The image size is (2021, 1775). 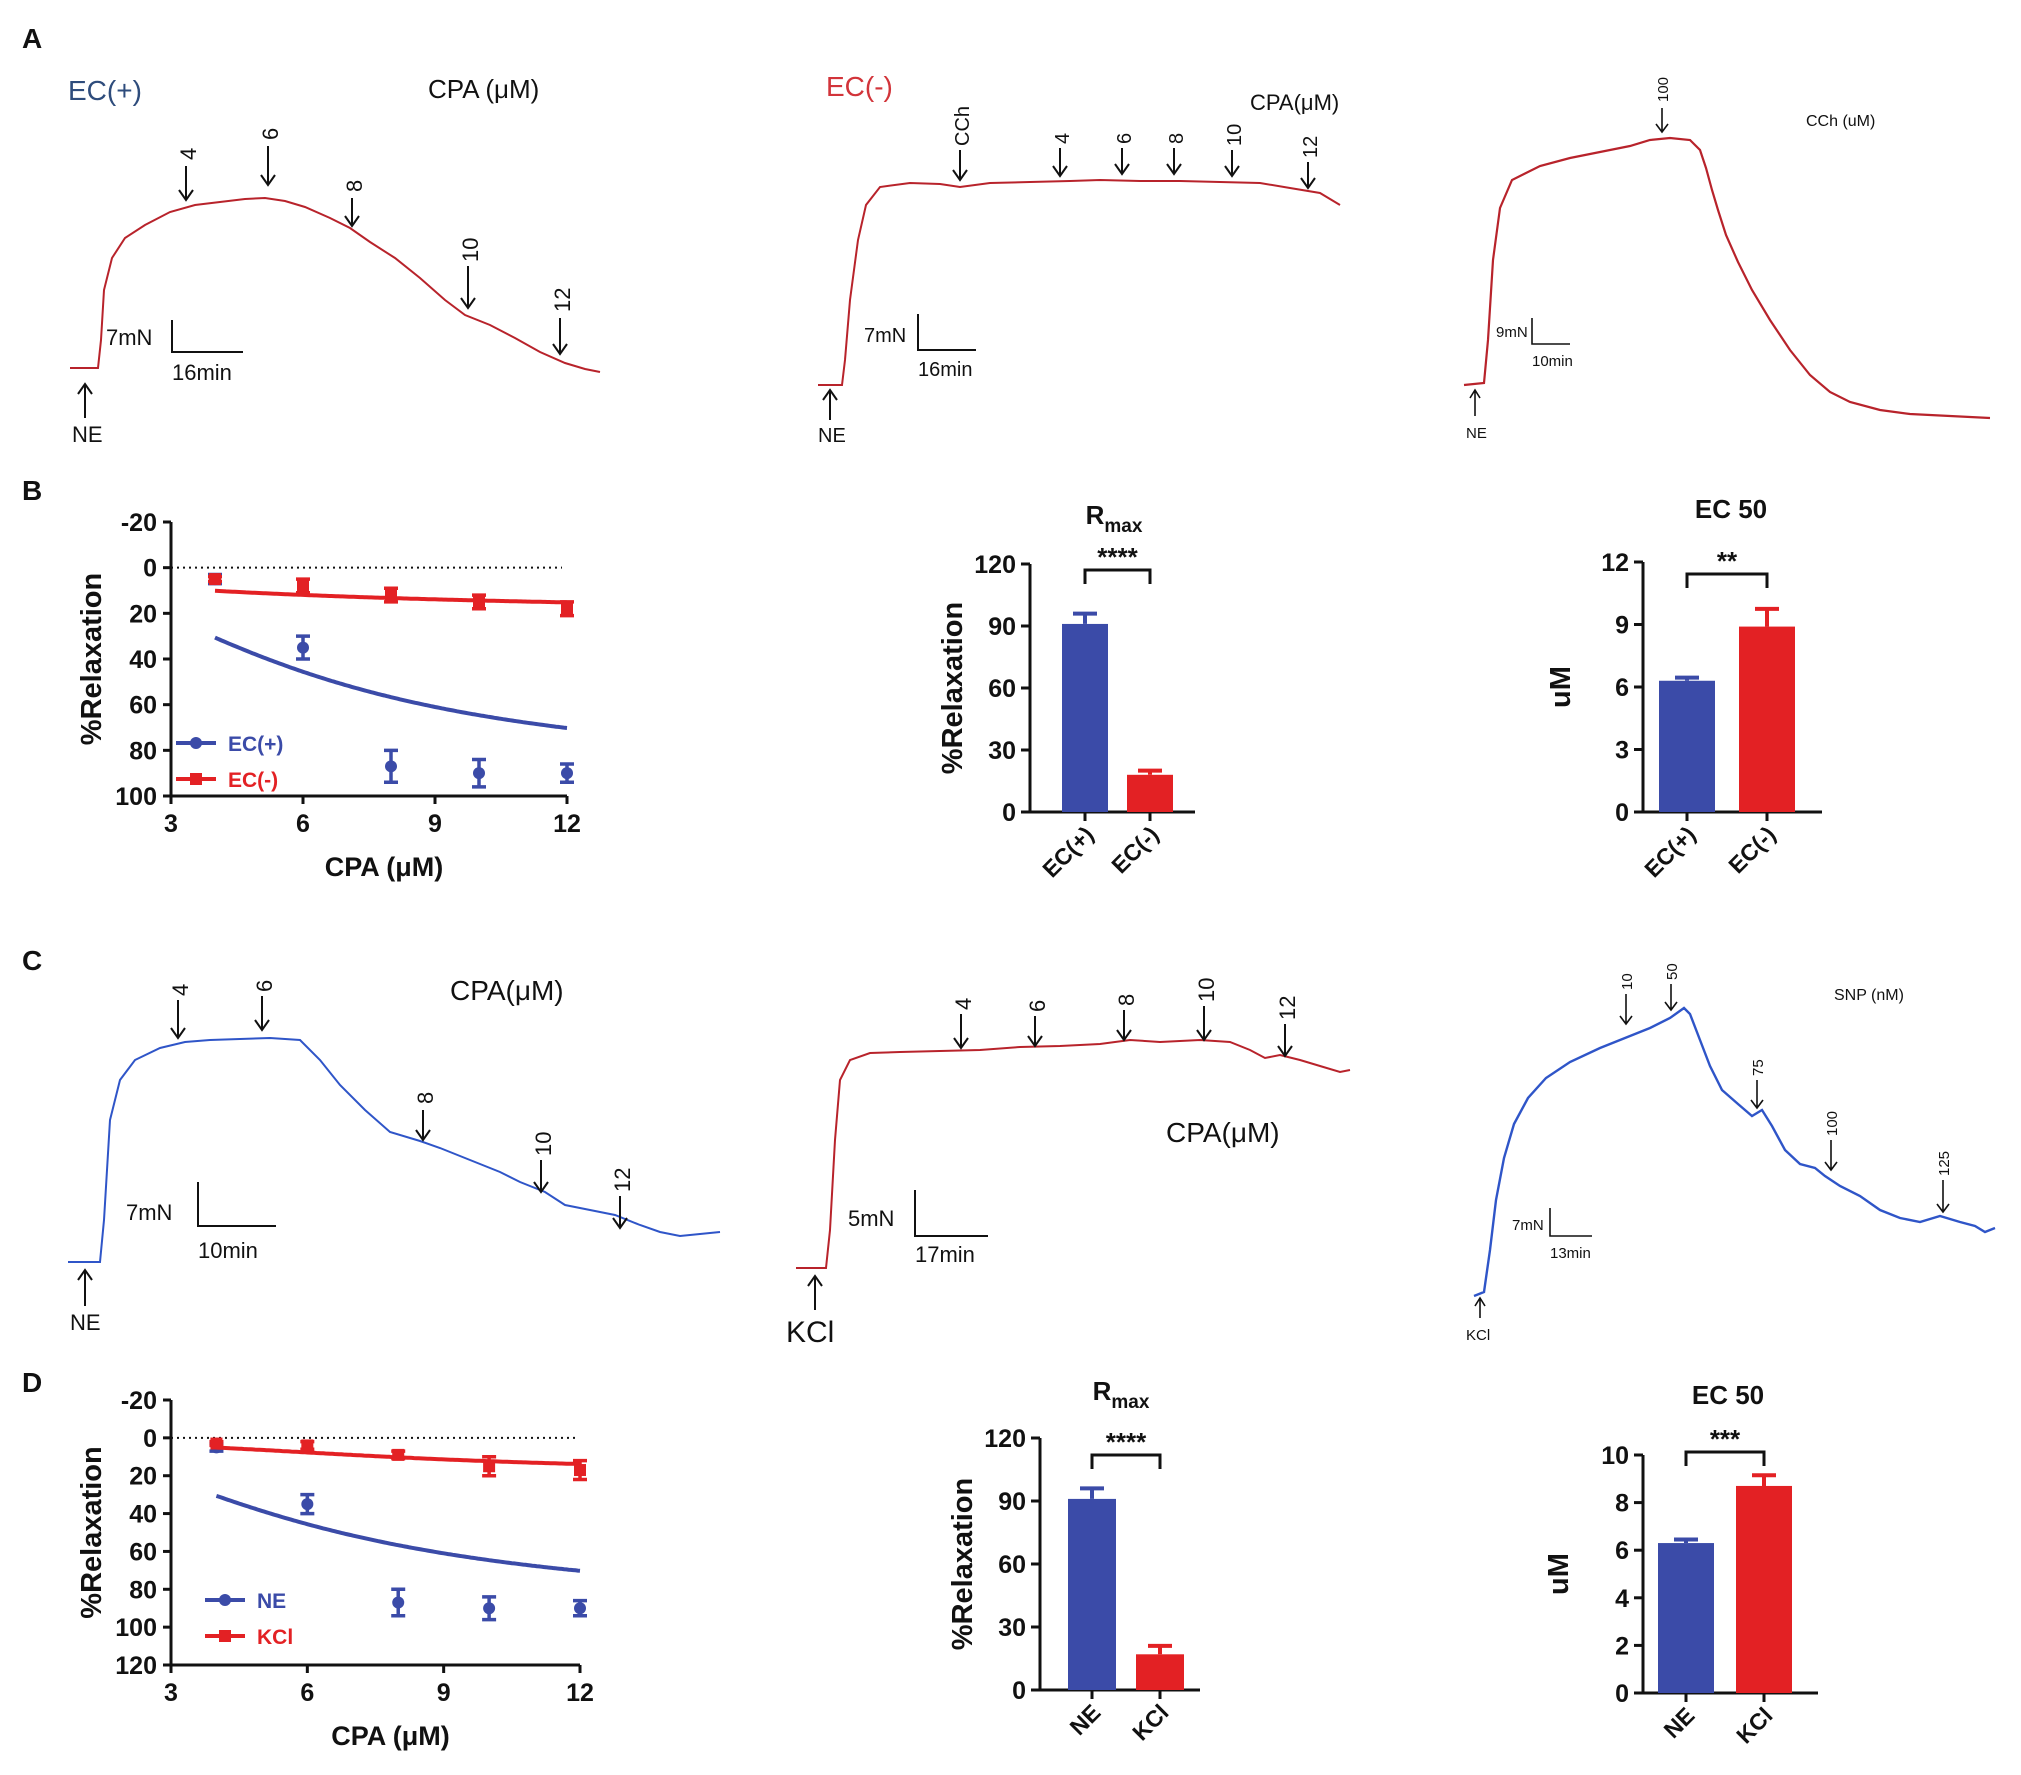 I want to click on chart-title-main: R, so click(x=1095, y=515).